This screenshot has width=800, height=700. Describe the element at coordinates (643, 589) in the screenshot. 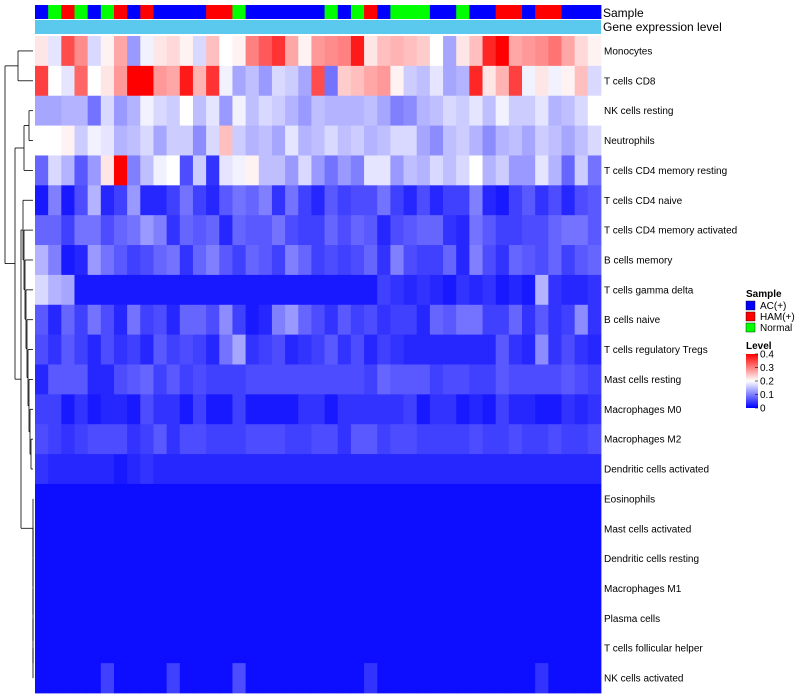

I see `row-label: Macrophages M1` at that location.